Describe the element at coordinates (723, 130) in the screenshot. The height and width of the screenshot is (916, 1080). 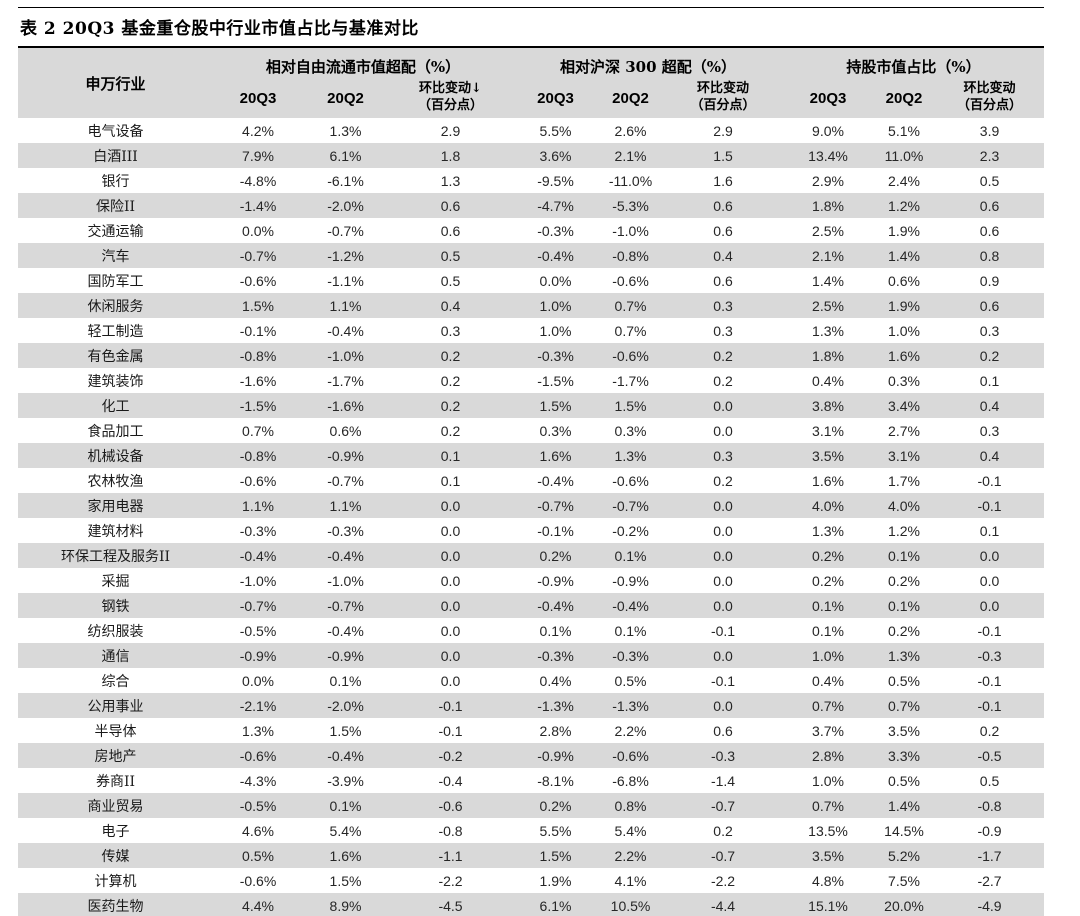
I see `value-cell: 2.9` at that location.